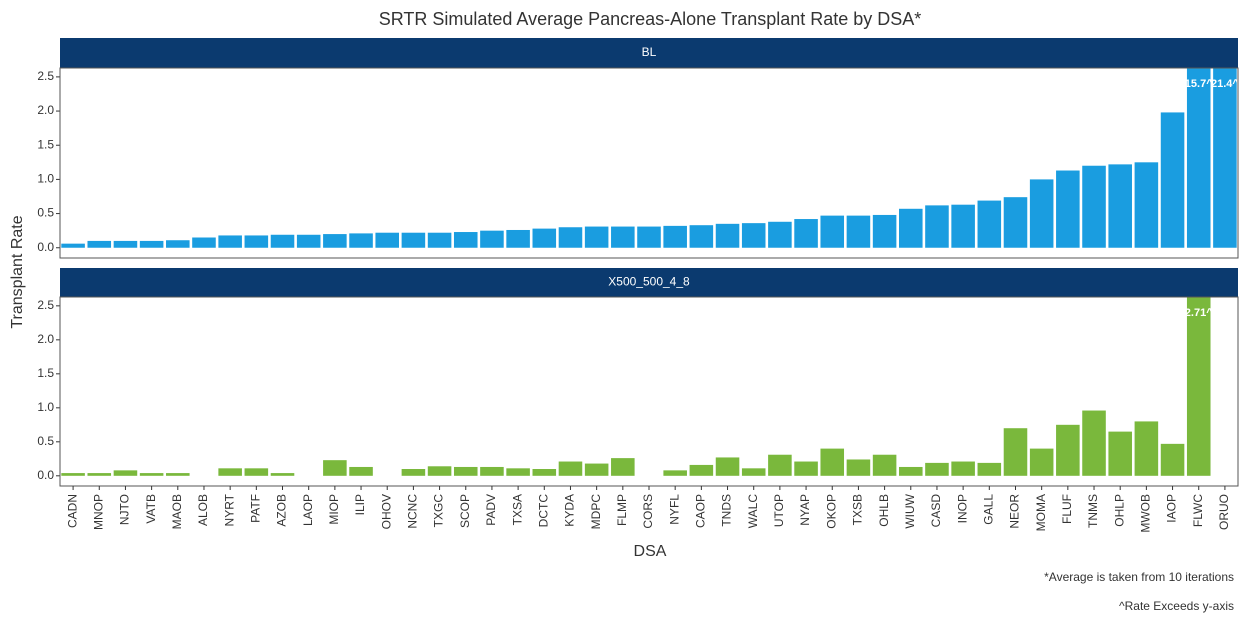 The width and height of the screenshot is (1243, 617). I want to click on x-axis-title: DSA, so click(650, 551).